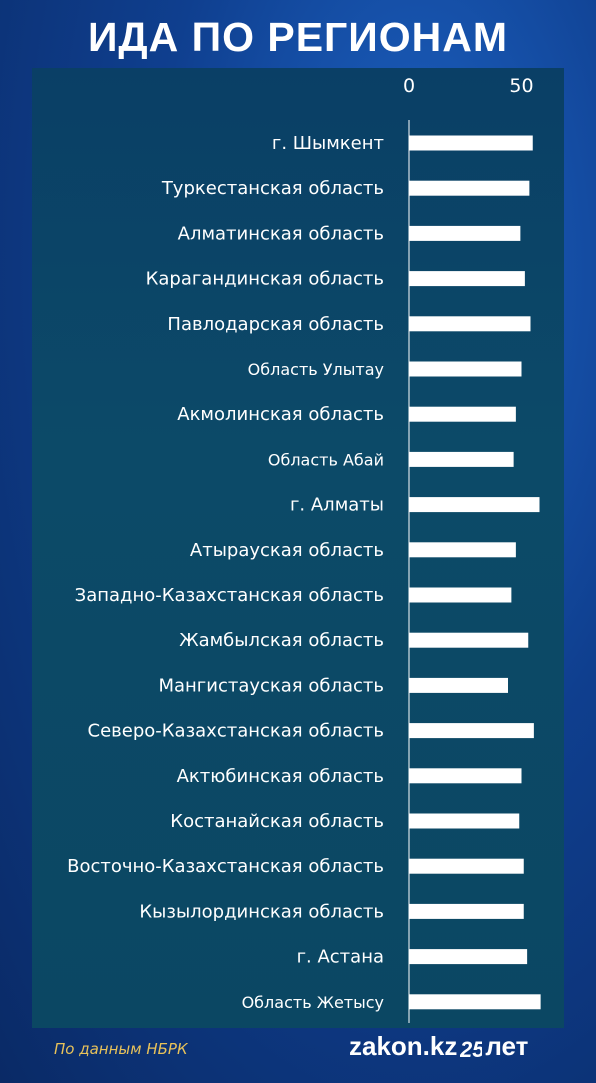  I want to click on x-tick-label: 50, so click(521, 86).